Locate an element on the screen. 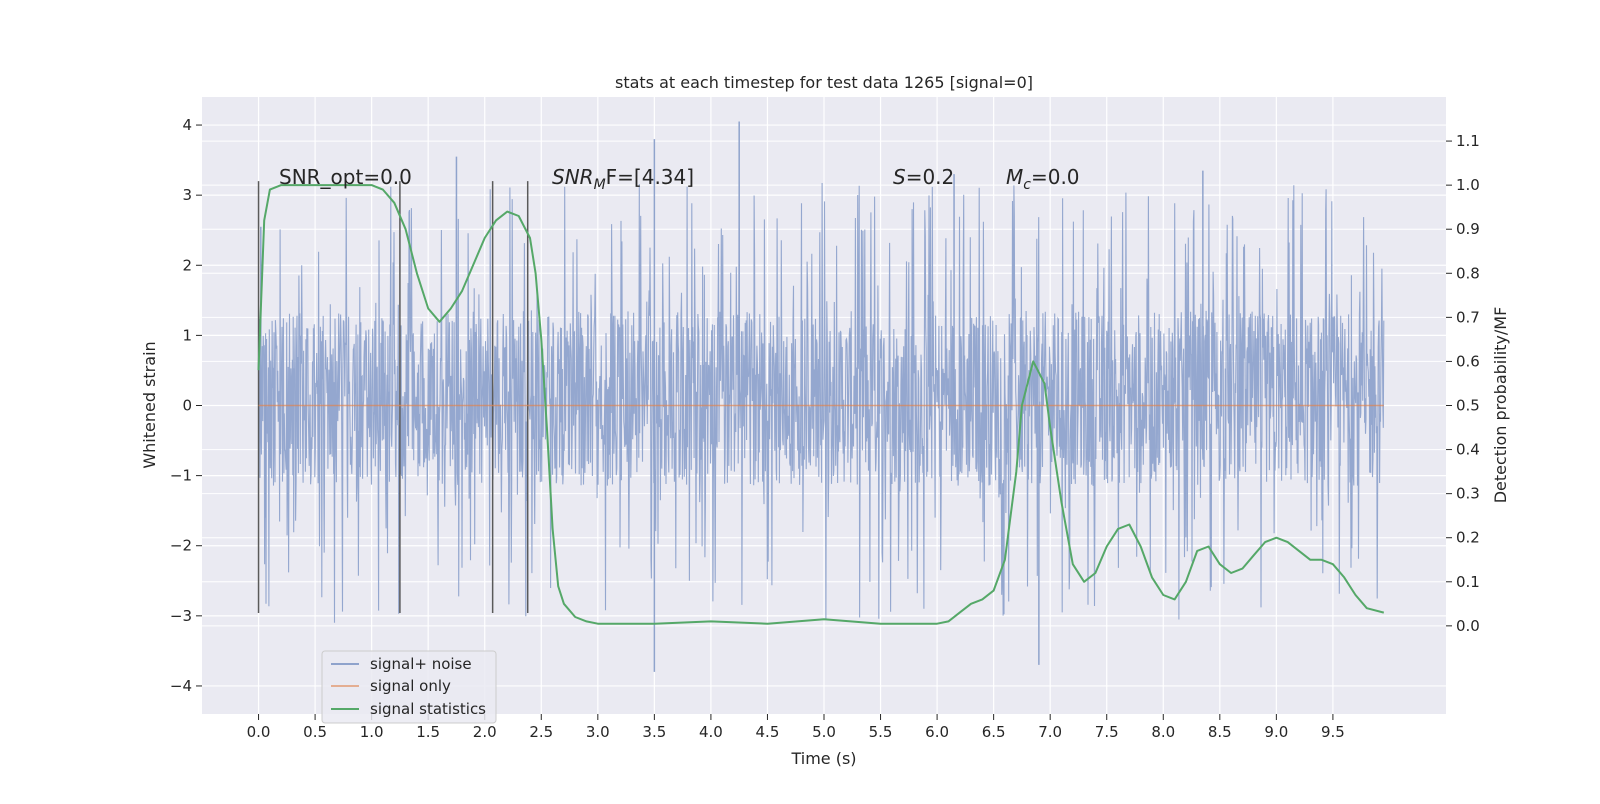 This screenshot has height=804, width=1600. y-left-tick-label: 1 is located at coordinates (187, 335).